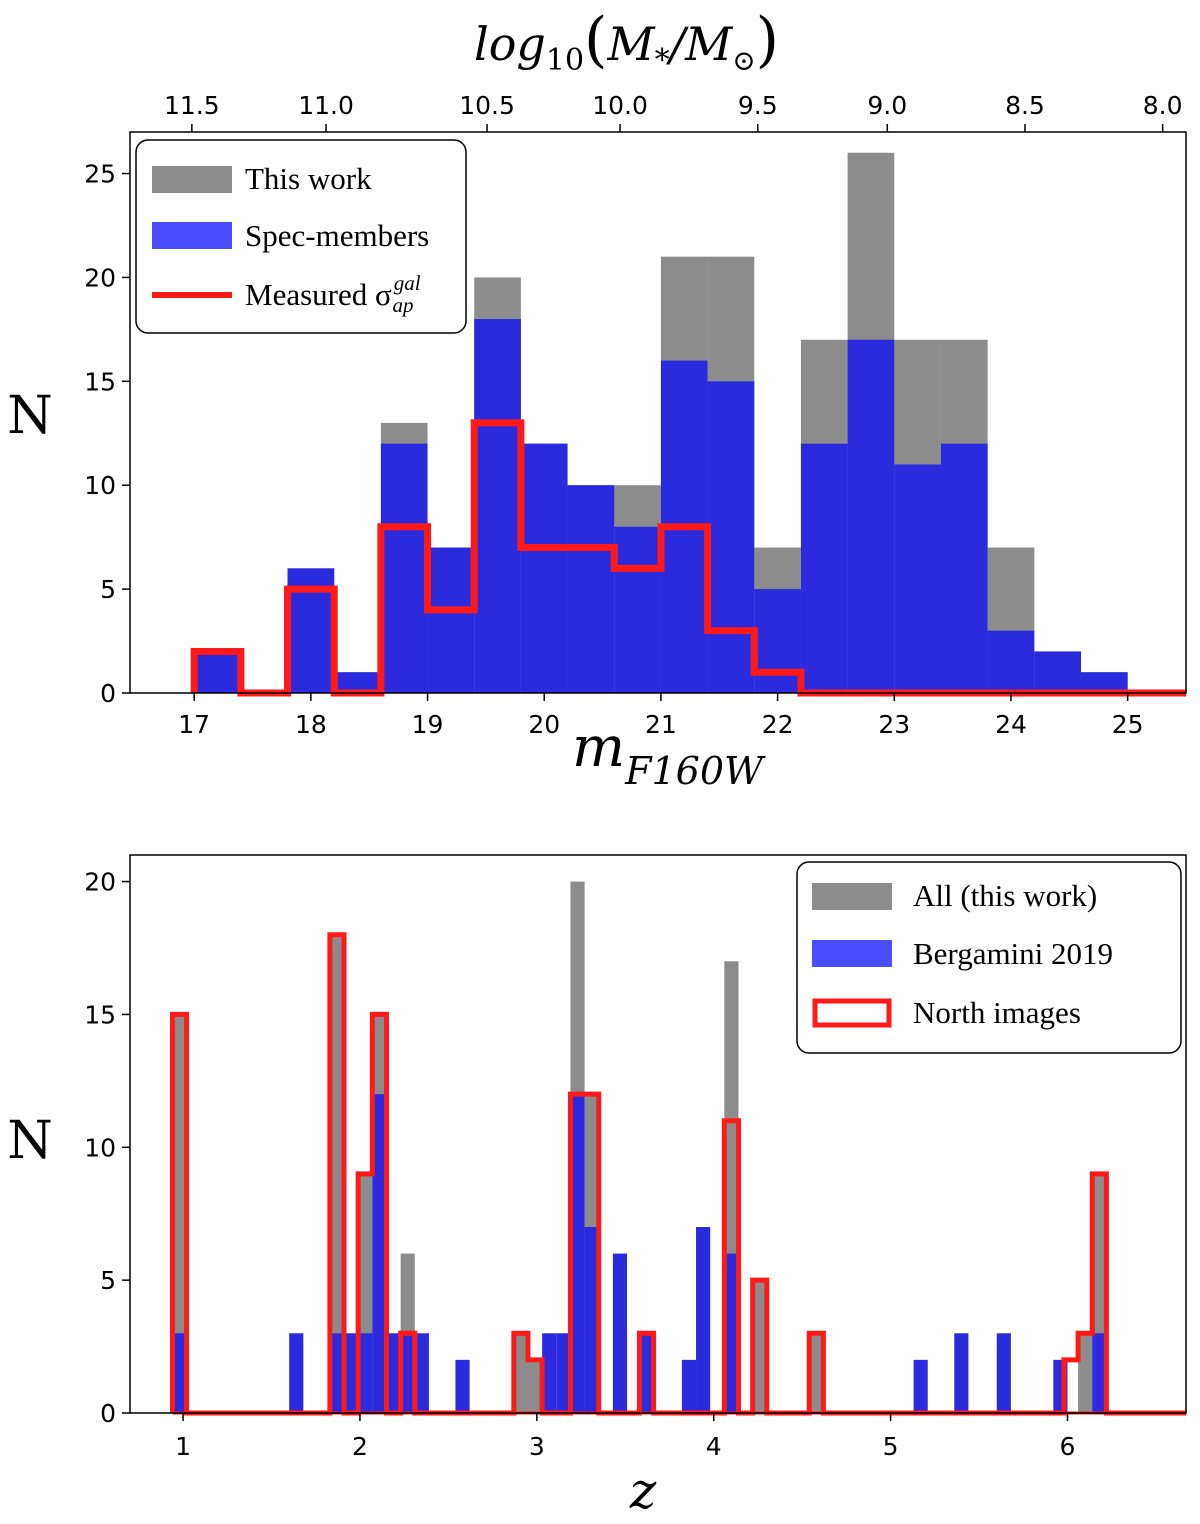 This screenshot has height=1524, width=1200. Describe the element at coordinates (778, 724) in the screenshot. I see `top-x-tick-label: 22` at that location.